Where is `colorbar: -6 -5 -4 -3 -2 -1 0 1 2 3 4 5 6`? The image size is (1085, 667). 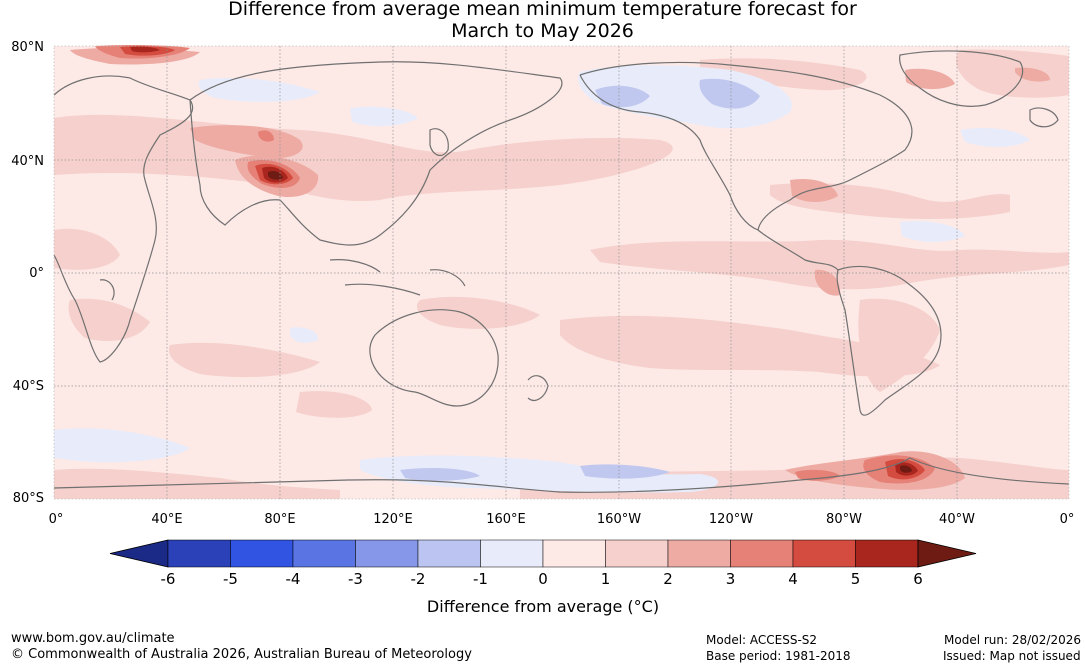
colorbar: -6 -5 -4 -3 -2 -1 0 1 2 3 4 5 6 is located at coordinates (543, 563).